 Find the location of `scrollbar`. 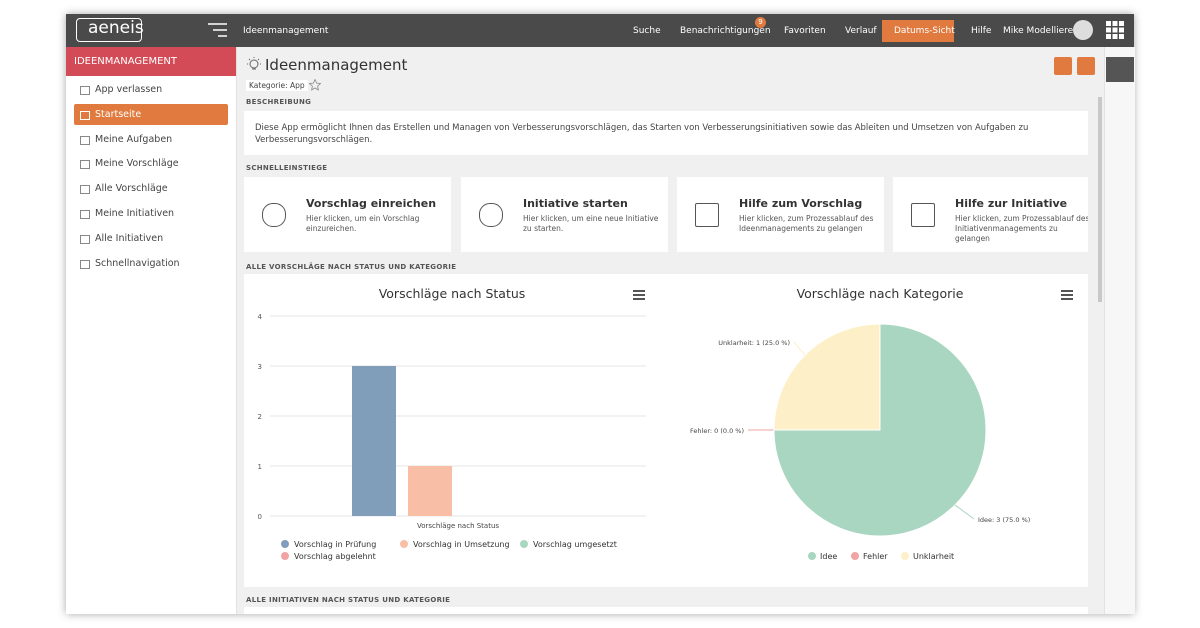

scrollbar is located at coordinates (1100, 199).